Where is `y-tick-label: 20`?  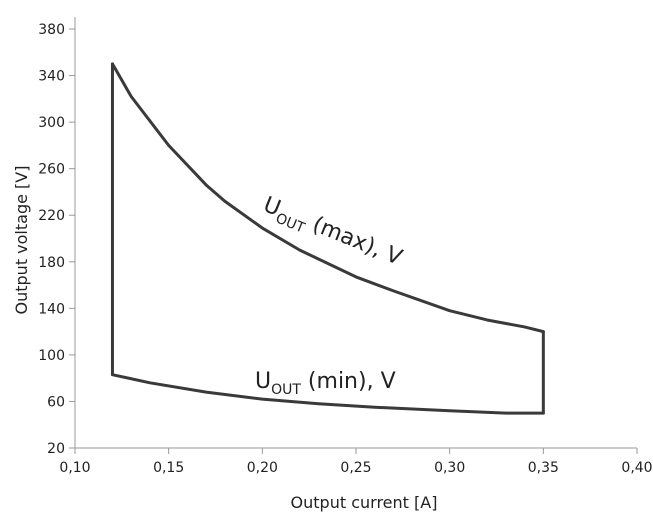 y-tick-label: 20 is located at coordinates (56, 449).